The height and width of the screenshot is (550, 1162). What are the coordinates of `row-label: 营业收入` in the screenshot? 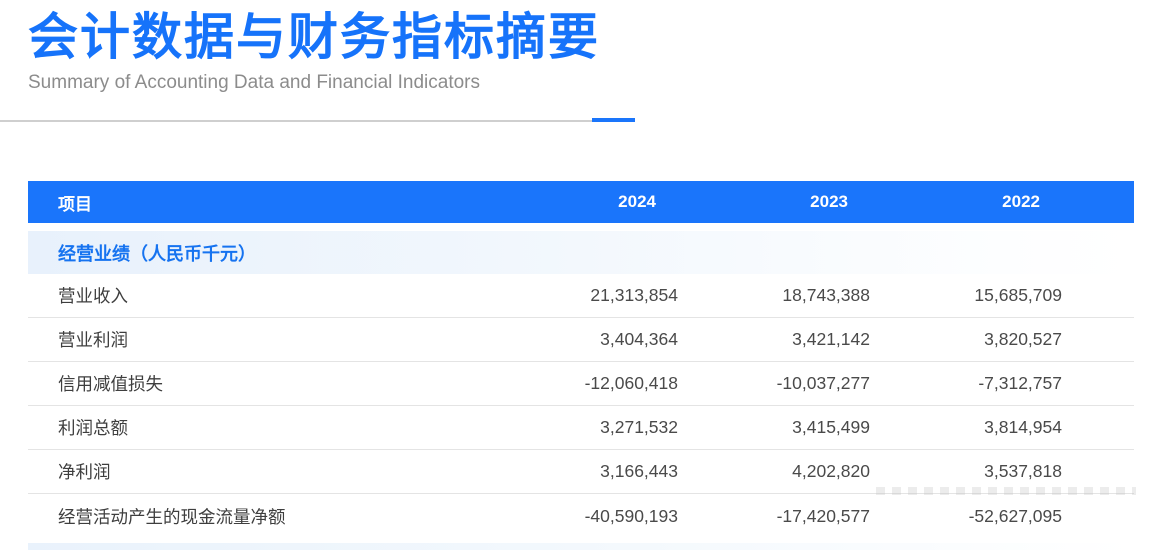 It's located at (93, 296).